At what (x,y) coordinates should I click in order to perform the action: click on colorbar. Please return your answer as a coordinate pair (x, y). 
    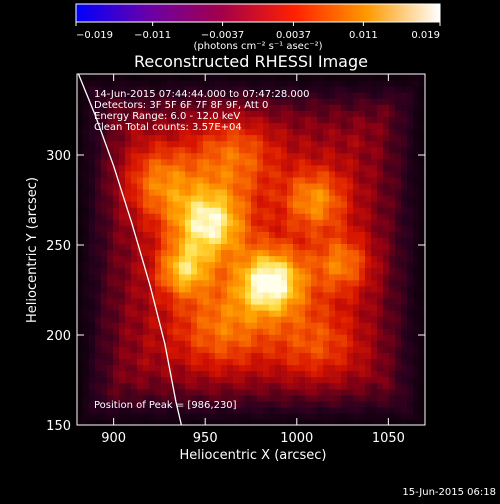
    Looking at the image, I should click on (258, 13).